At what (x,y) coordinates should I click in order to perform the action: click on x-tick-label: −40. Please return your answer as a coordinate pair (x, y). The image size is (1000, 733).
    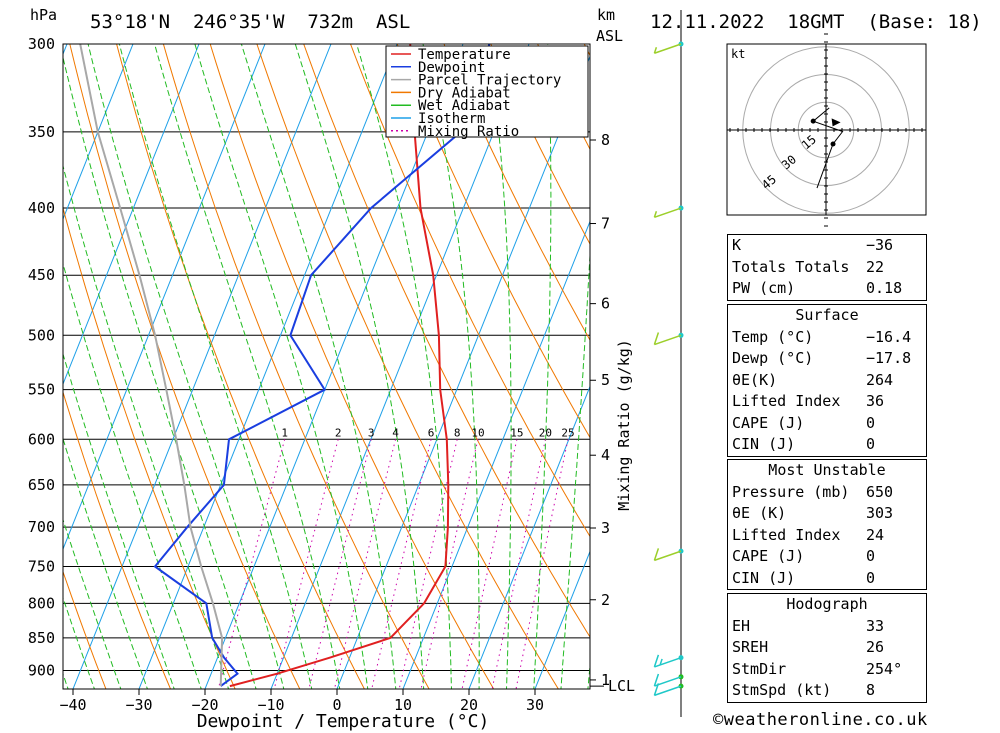
    Looking at the image, I should click on (72, 705).